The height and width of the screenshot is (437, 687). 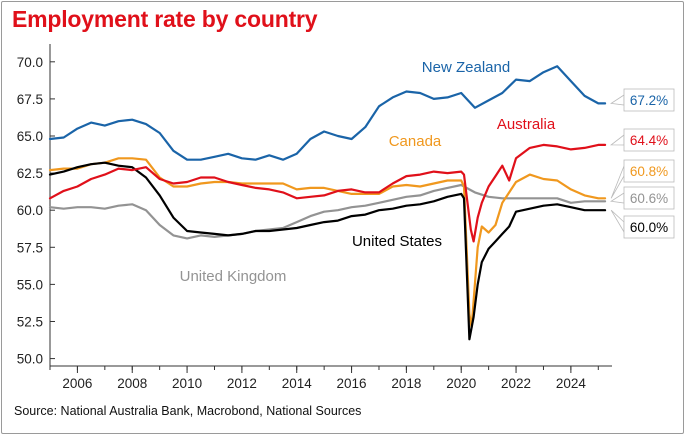 I want to click on x-tick-label: 2024, so click(x=571, y=383).